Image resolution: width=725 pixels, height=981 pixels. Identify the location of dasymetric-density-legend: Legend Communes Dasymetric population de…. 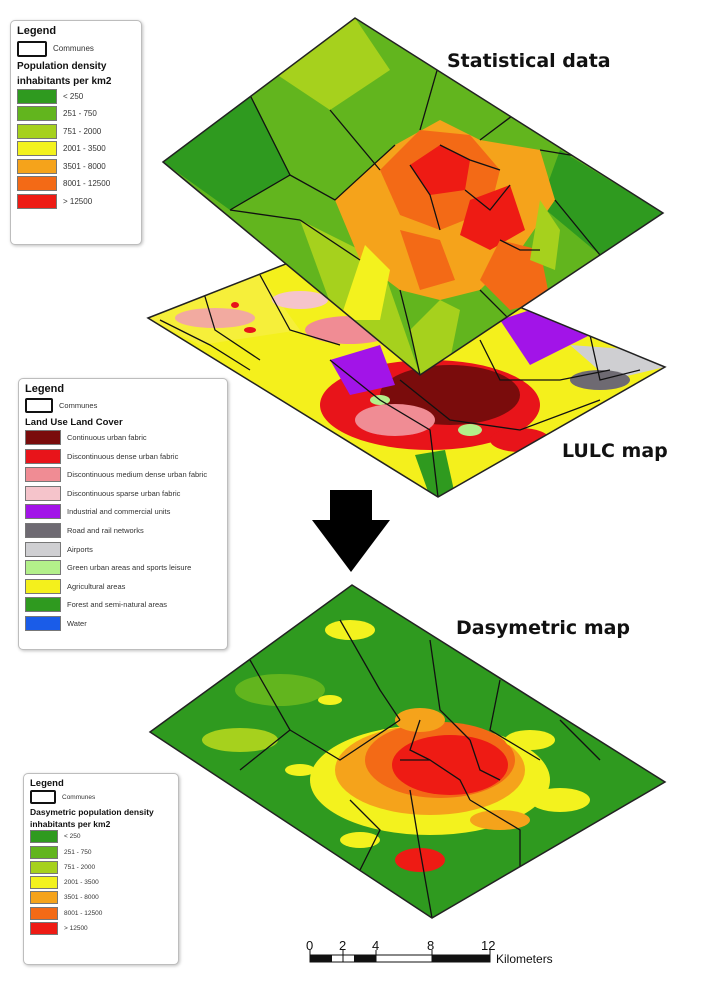
(101, 869).